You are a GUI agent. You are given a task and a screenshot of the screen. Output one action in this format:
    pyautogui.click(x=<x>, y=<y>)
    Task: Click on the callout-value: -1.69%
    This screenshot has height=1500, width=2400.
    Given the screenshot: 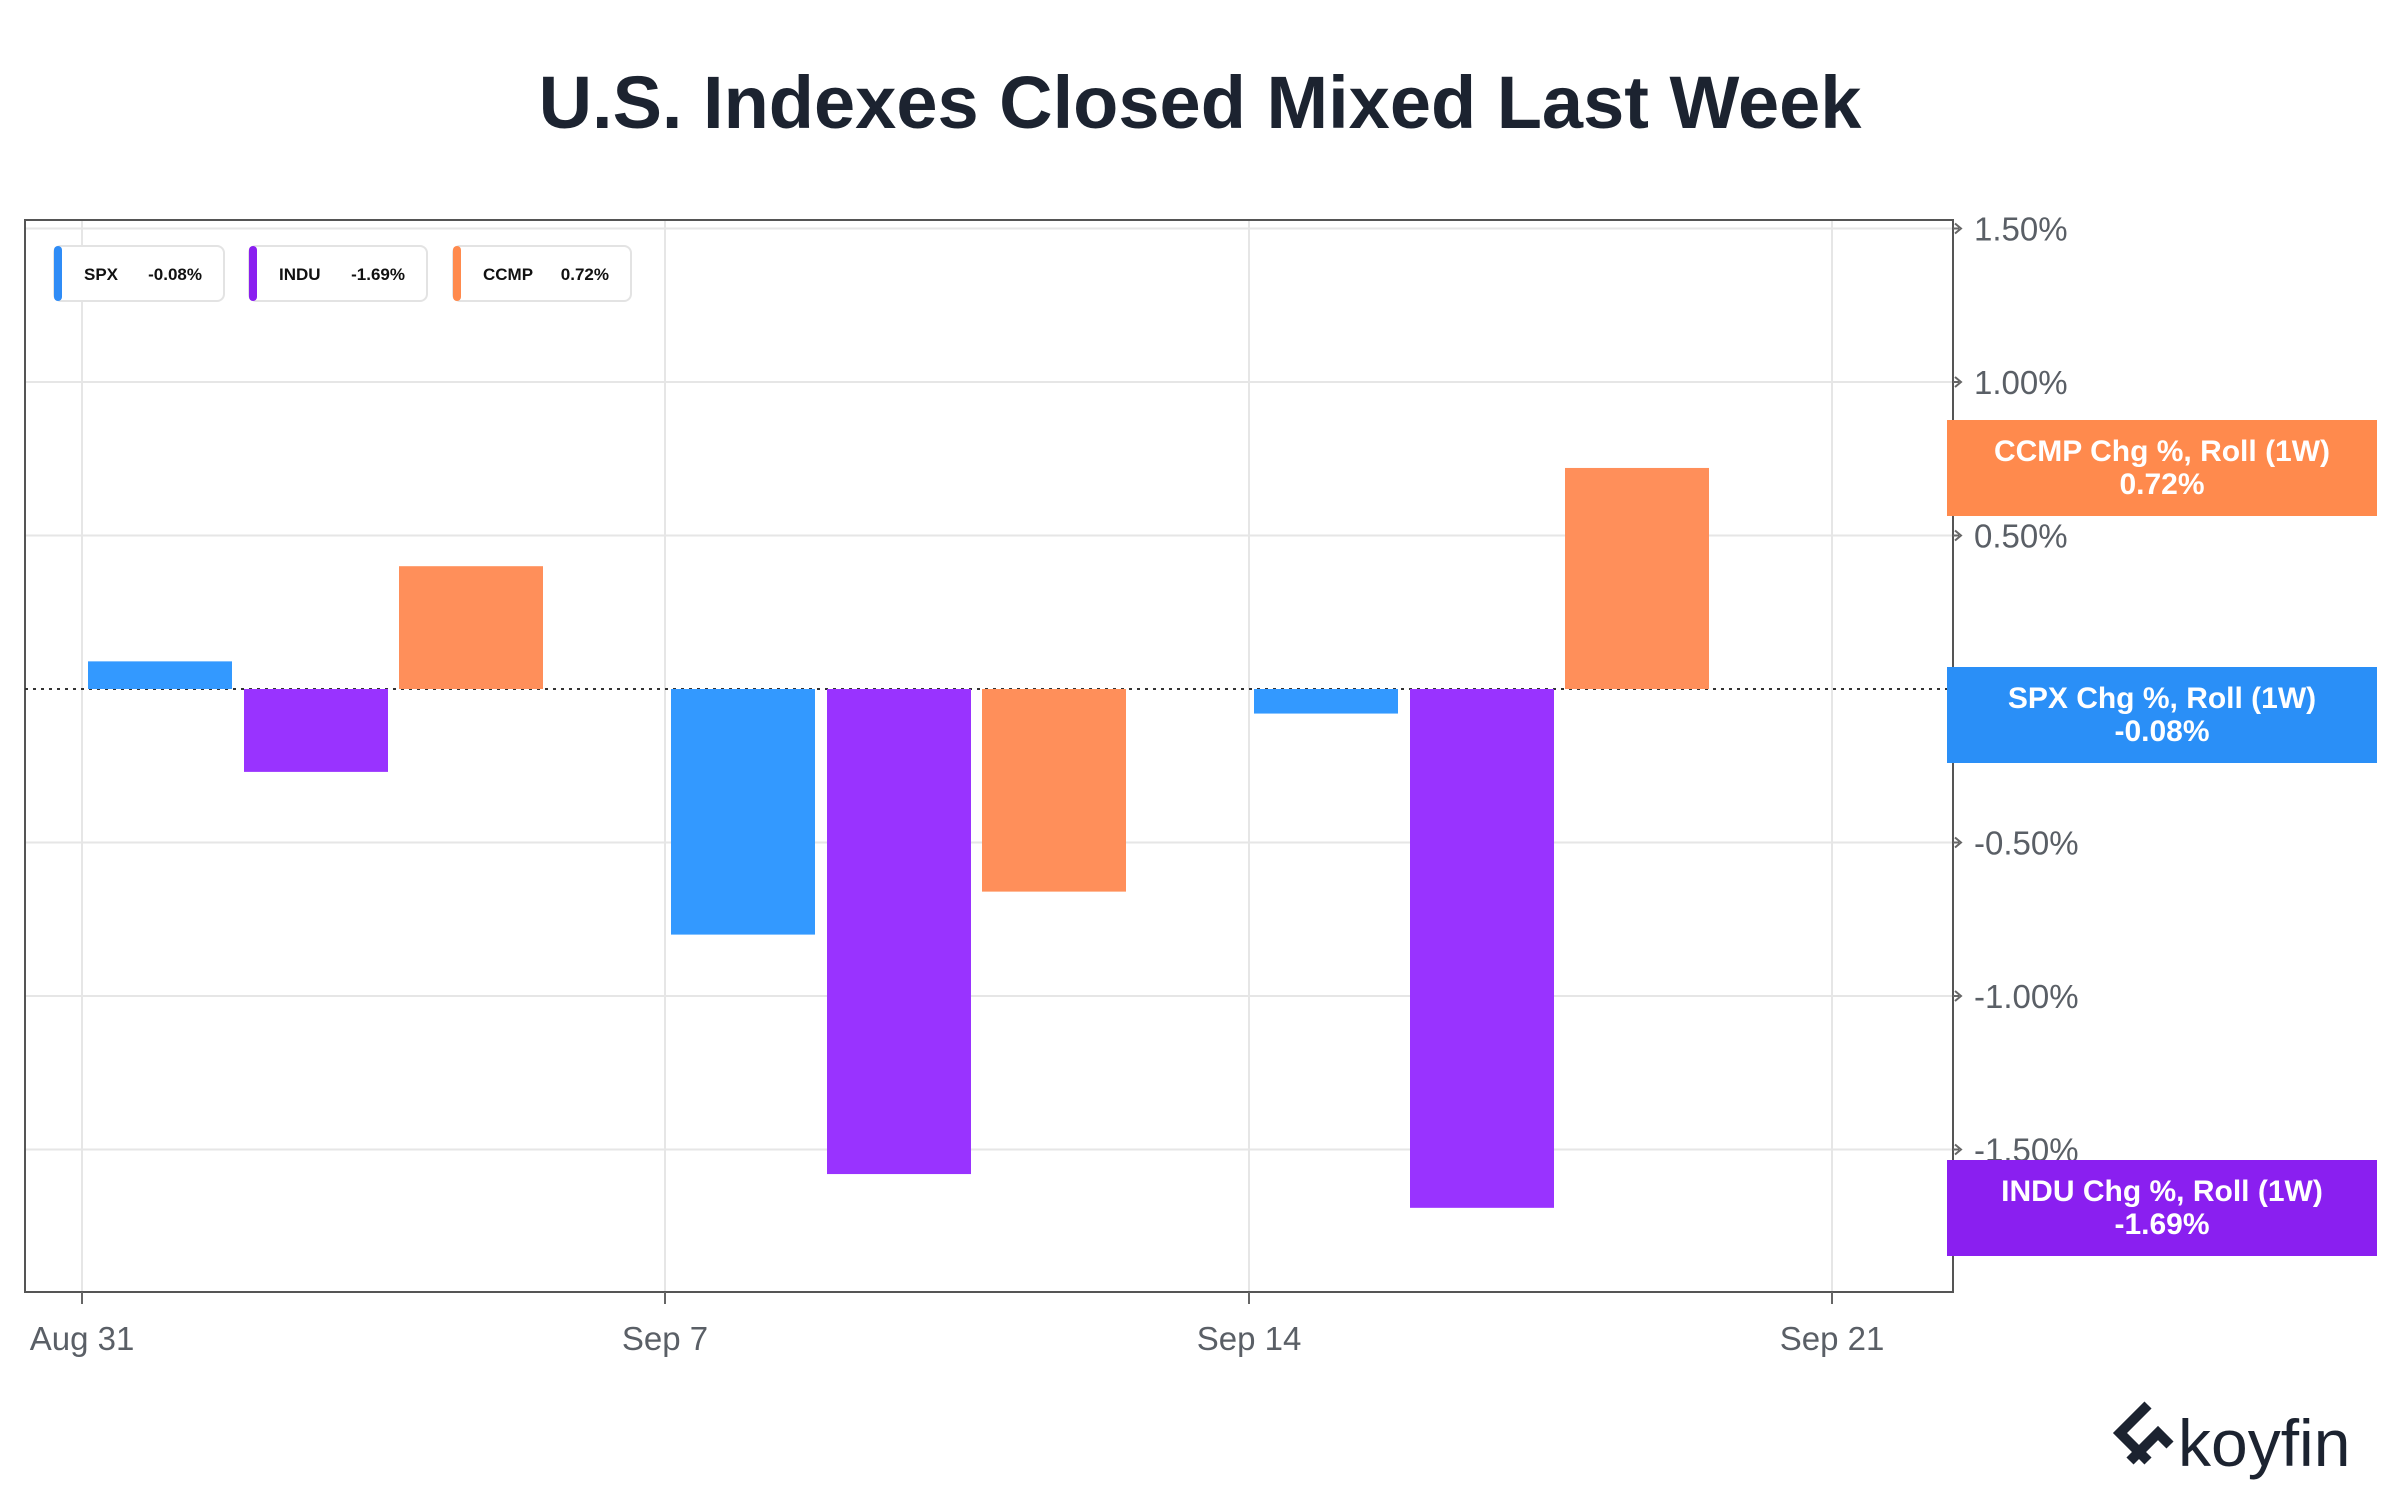 What is the action you would take?
    pyautogui.click(x=2161, y=1224)
    